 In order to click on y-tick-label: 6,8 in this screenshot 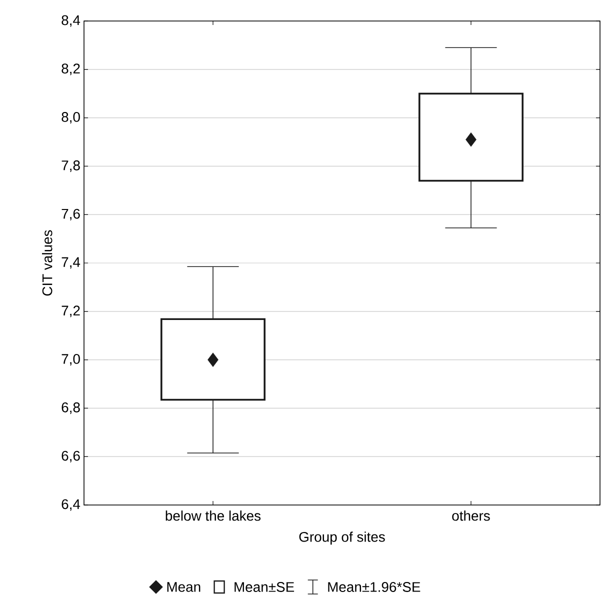, I will do `click(71, 408)`.